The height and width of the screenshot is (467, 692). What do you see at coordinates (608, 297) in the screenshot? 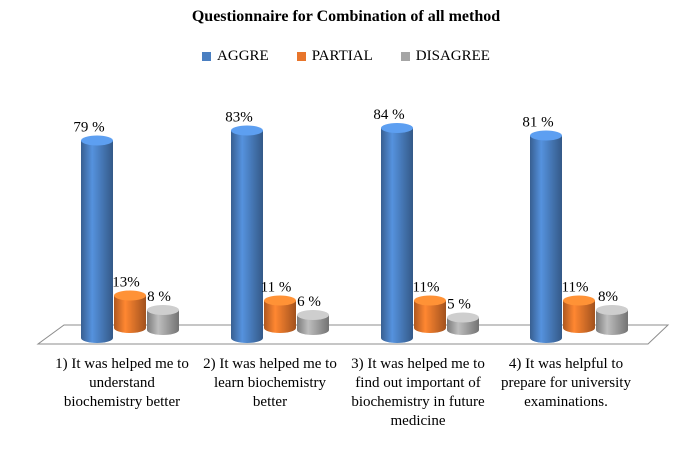
I see `data-label-disagree-4: 8%` at bounding box center [608, 297].